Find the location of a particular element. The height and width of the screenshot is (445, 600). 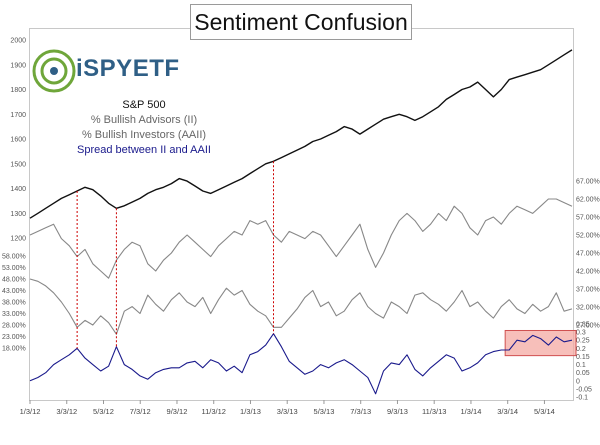

ii-tick-label: 37.00% is located at coordinates (588, 290).